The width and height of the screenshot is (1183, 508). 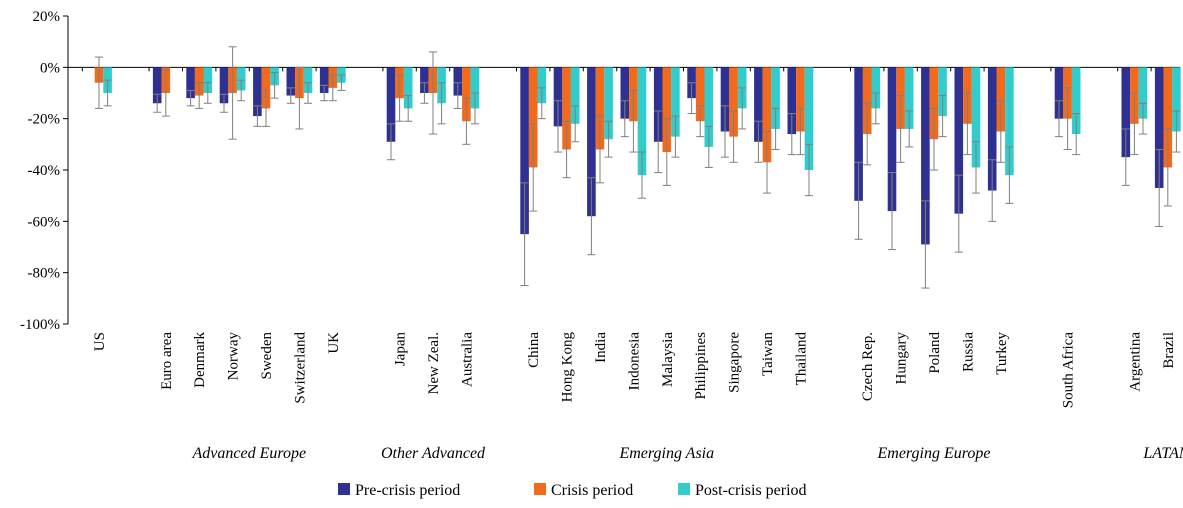 What do you see at coordinates (566, 108) in the screenshot?
I see `bar-crisis-hong-kong` at bounding box center [566, 108].